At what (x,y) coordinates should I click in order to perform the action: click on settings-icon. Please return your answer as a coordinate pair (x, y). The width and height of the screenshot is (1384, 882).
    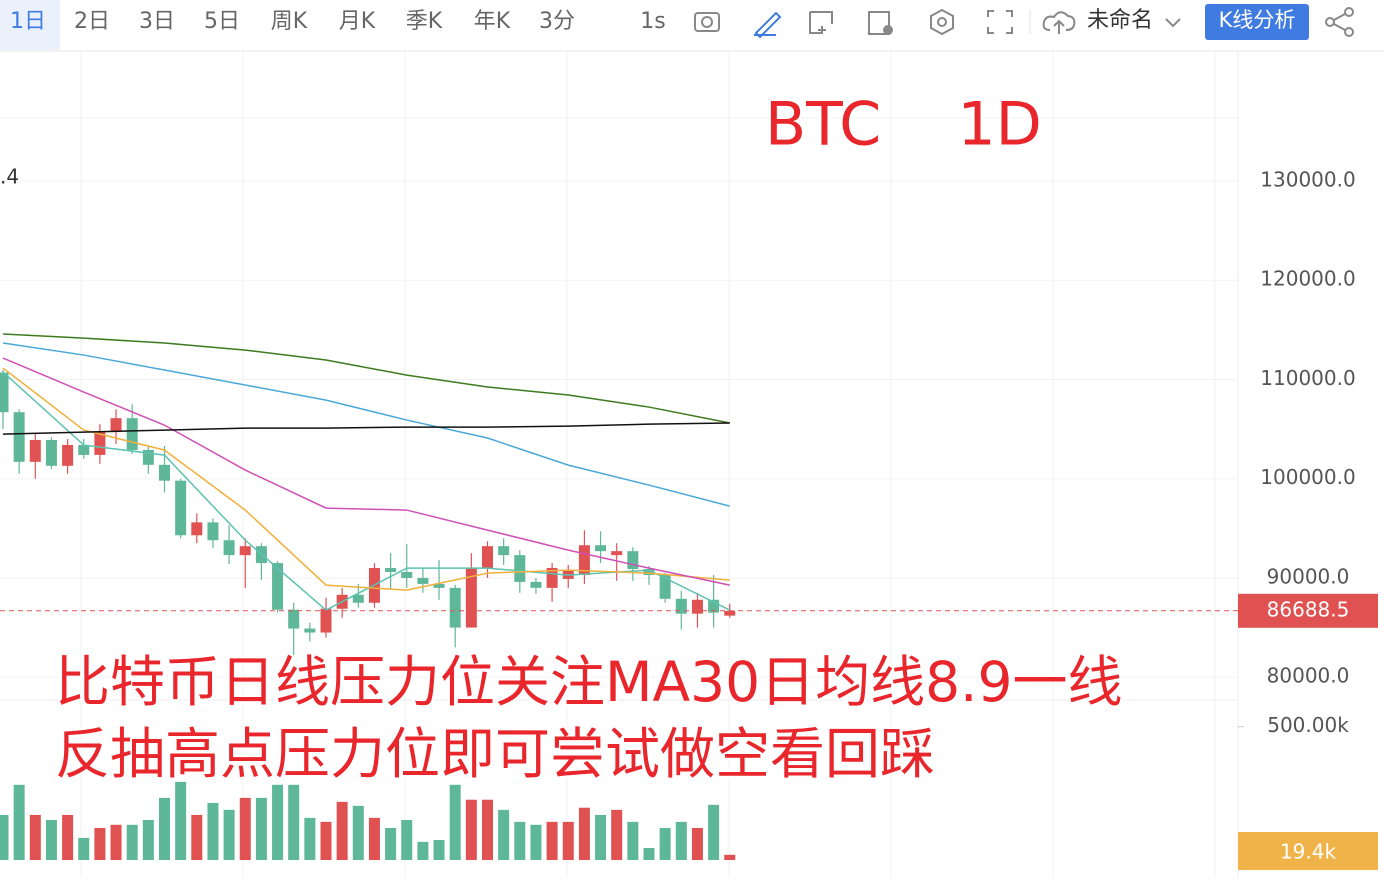
    Looking at the image, I should click on (942, 22).